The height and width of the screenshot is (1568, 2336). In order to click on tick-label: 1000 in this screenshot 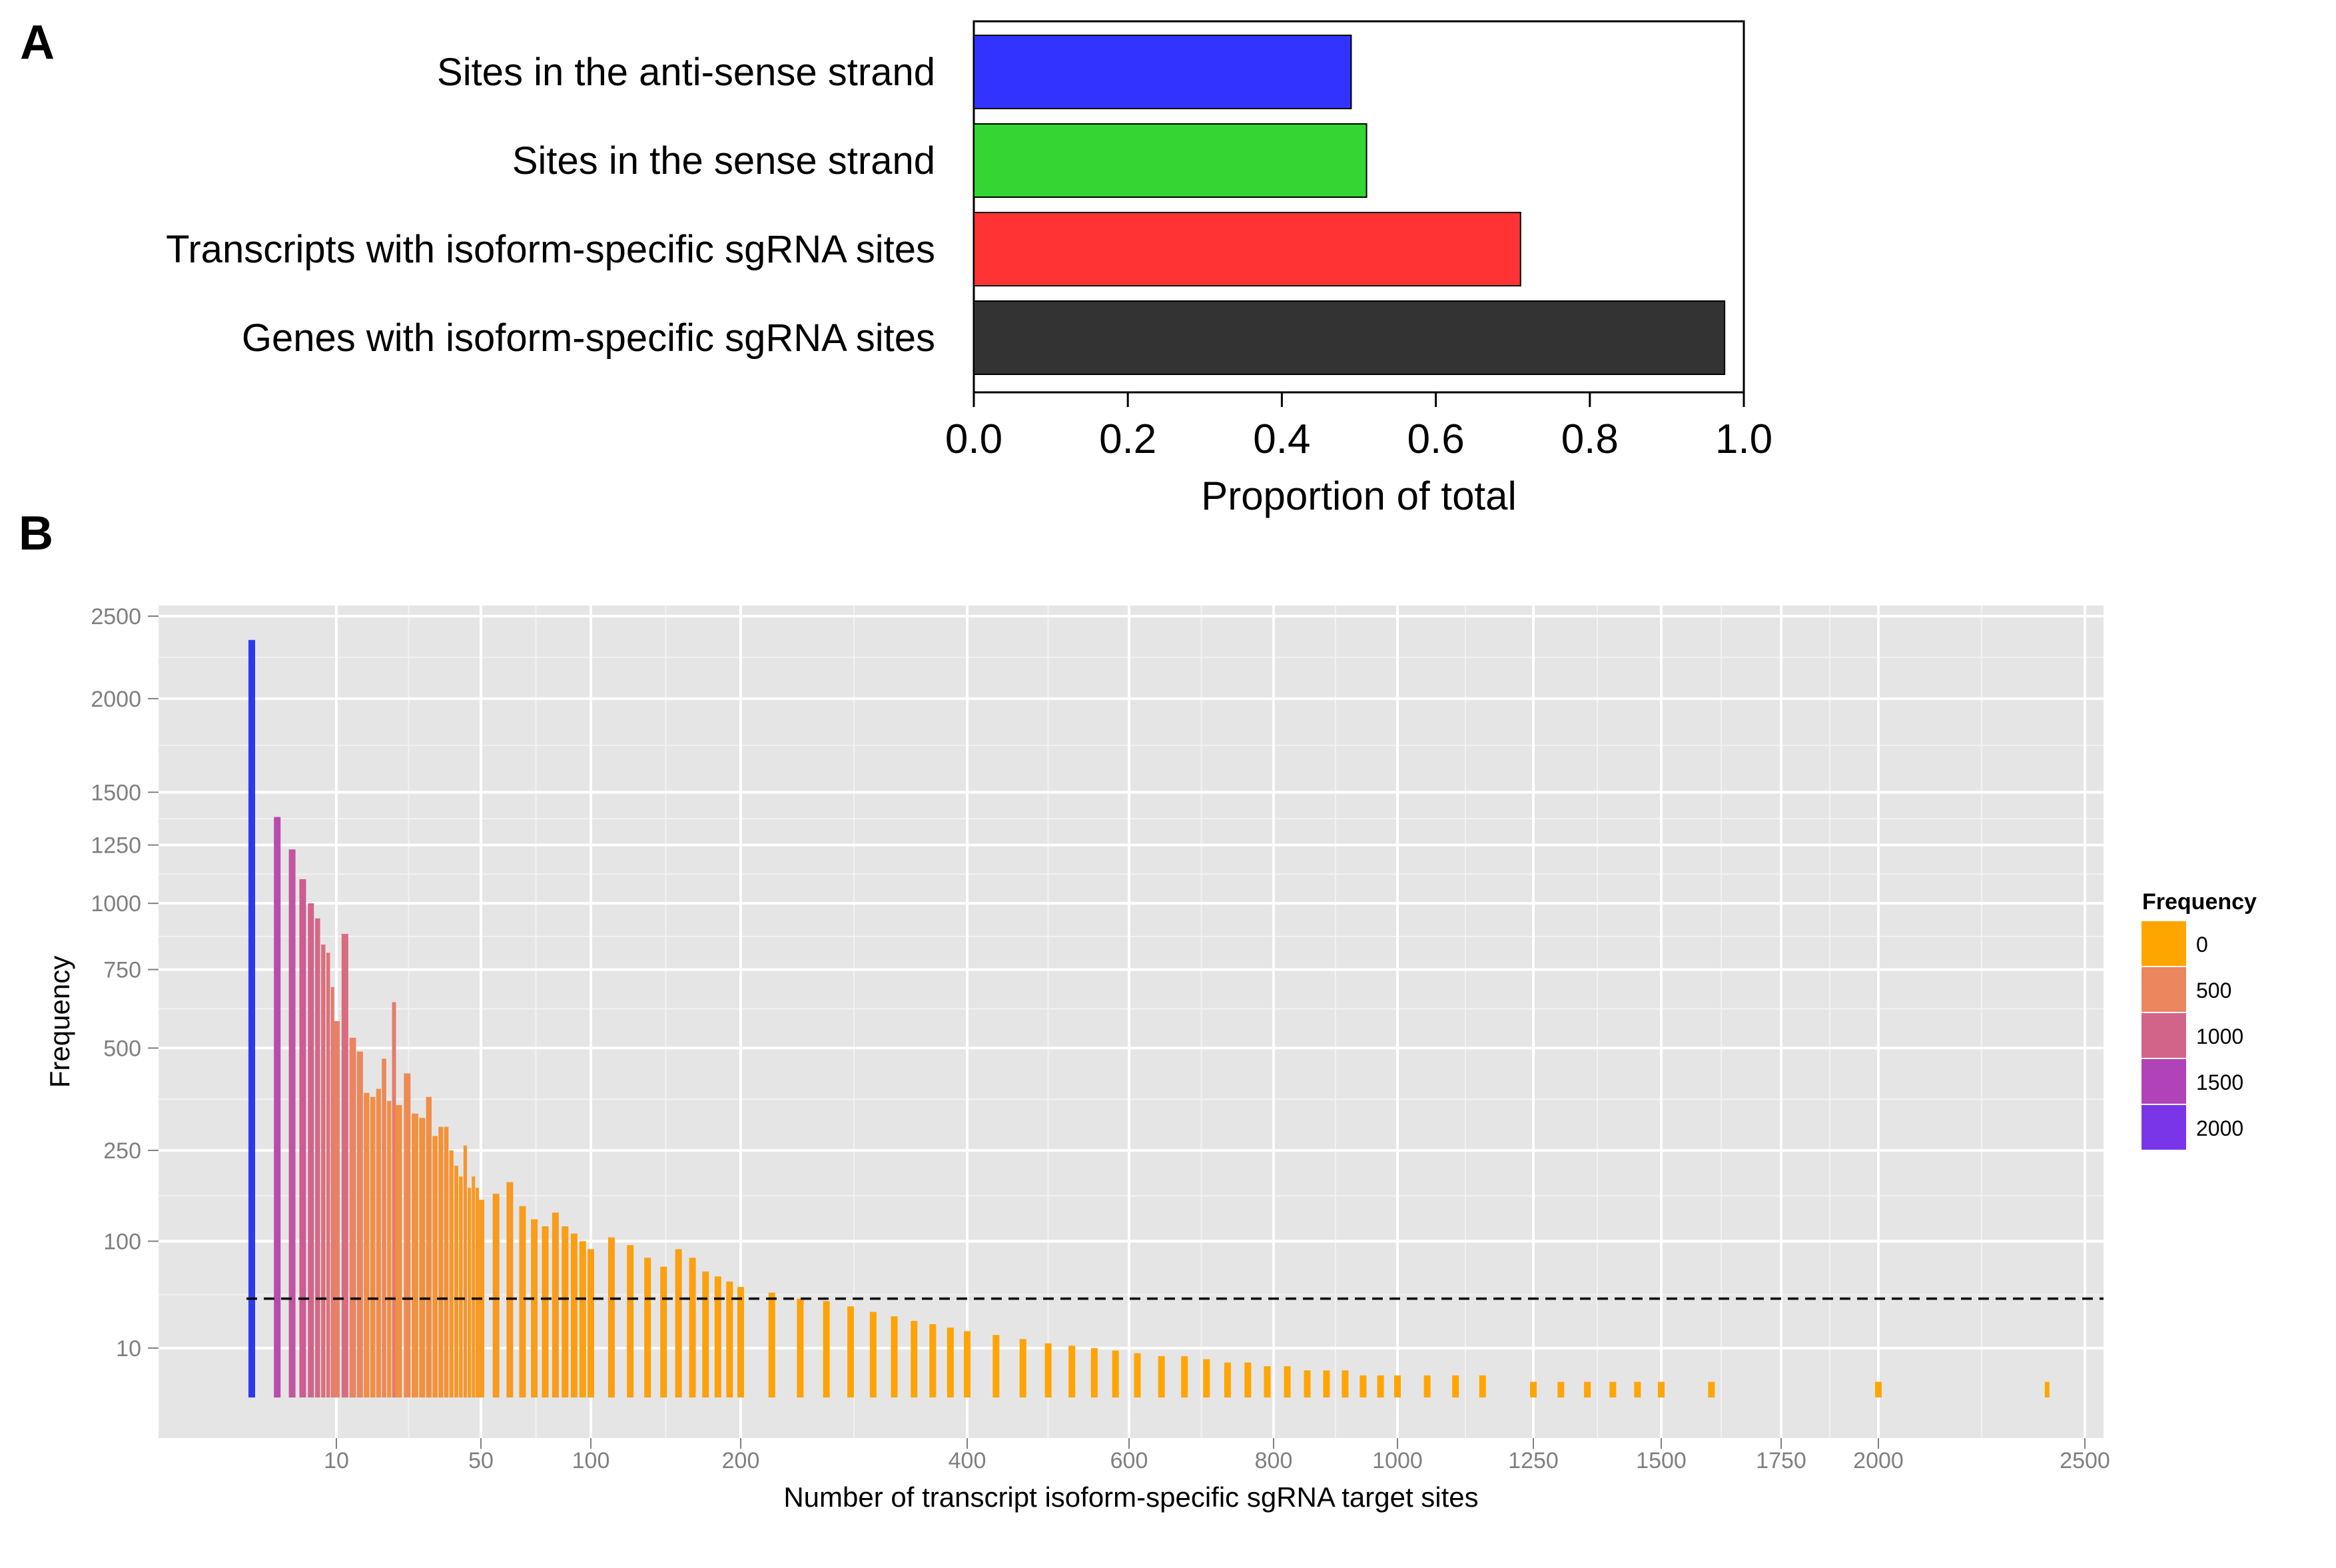, I will do `click(1397, 1460)`.